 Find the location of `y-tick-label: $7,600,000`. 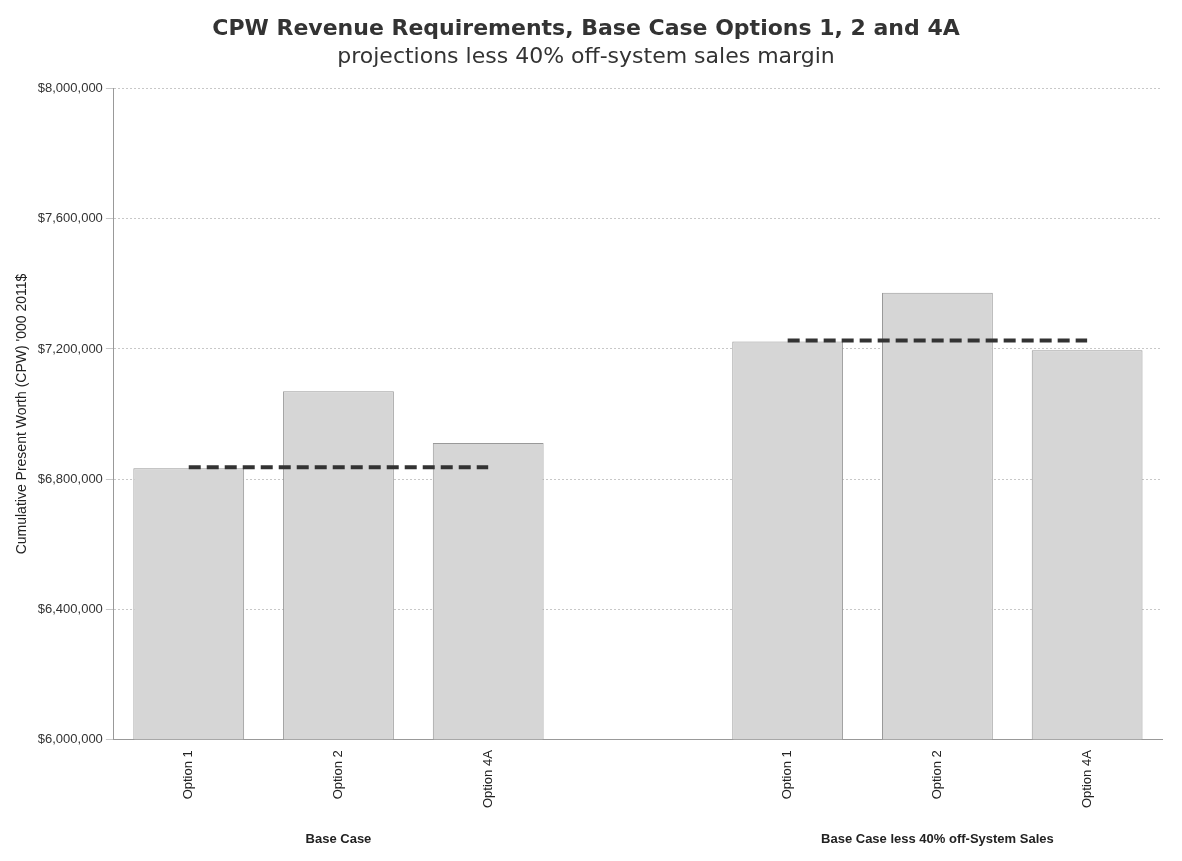

y-tick-label: $7,600,000 is located at coordinates (70, 218).